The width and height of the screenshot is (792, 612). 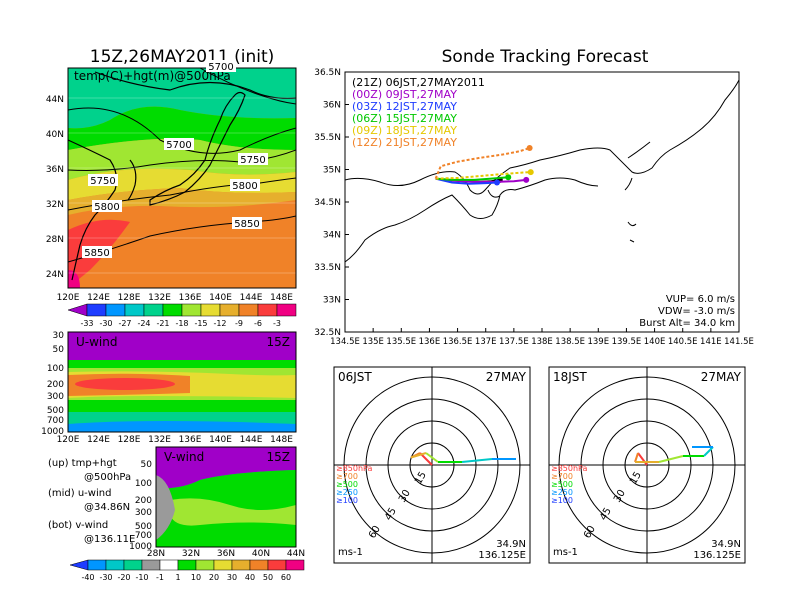 What do you see at coordinates (55, 135) in the screenshot?
I see `top-lat-tick: 40N` at bounding box center [55, 135].